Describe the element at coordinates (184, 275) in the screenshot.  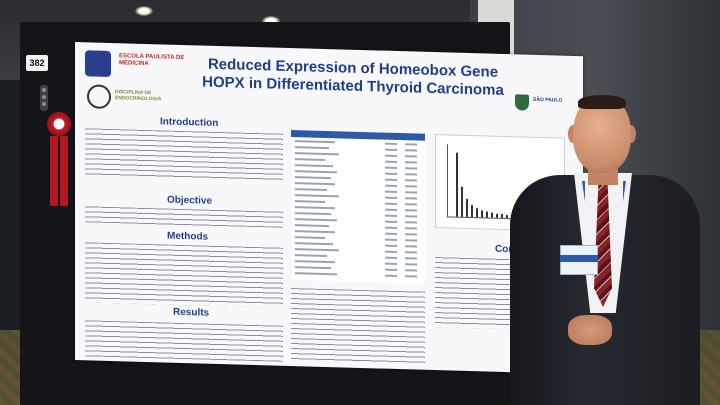
I see `methods-text` at that location.